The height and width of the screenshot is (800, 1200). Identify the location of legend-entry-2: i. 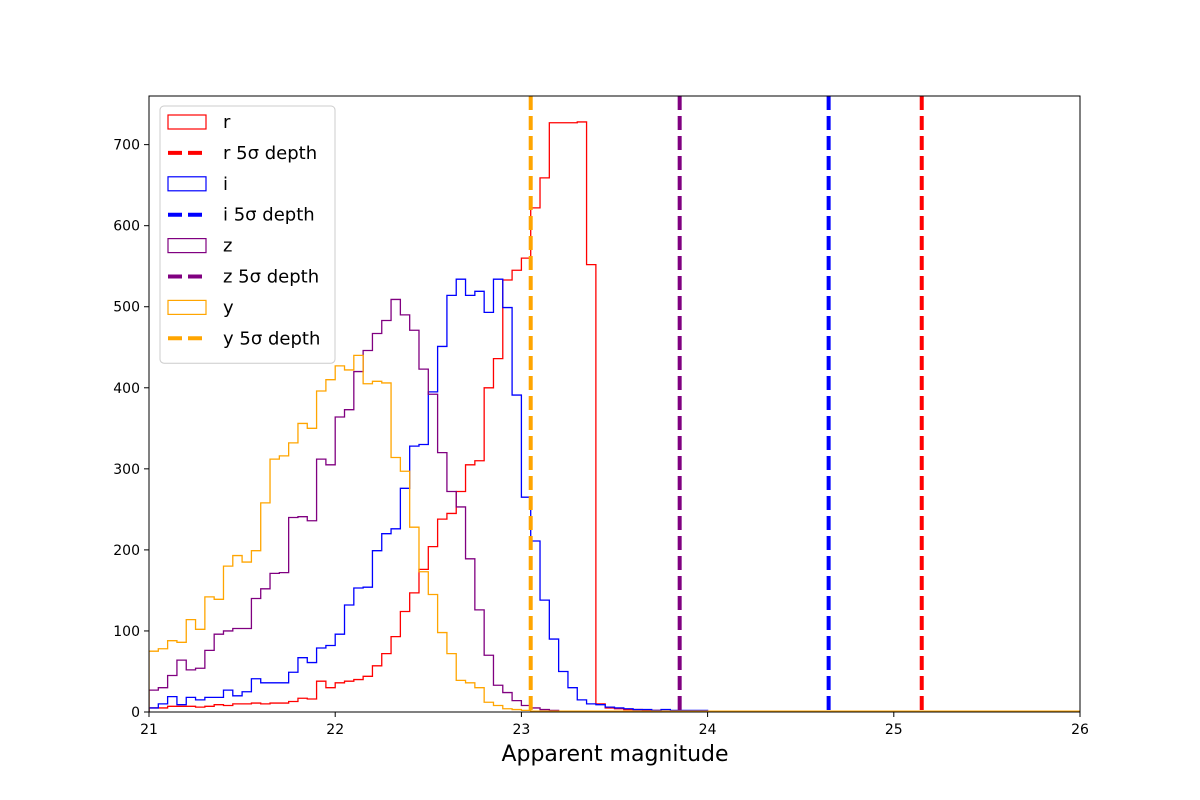
(197, 184).